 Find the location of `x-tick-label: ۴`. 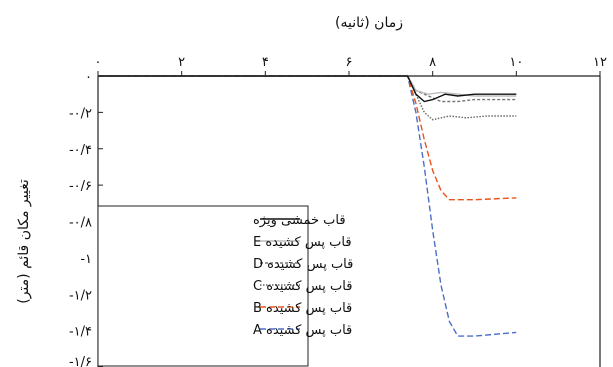

x-tick-label: ۴ is located at coordinates (265, 62).